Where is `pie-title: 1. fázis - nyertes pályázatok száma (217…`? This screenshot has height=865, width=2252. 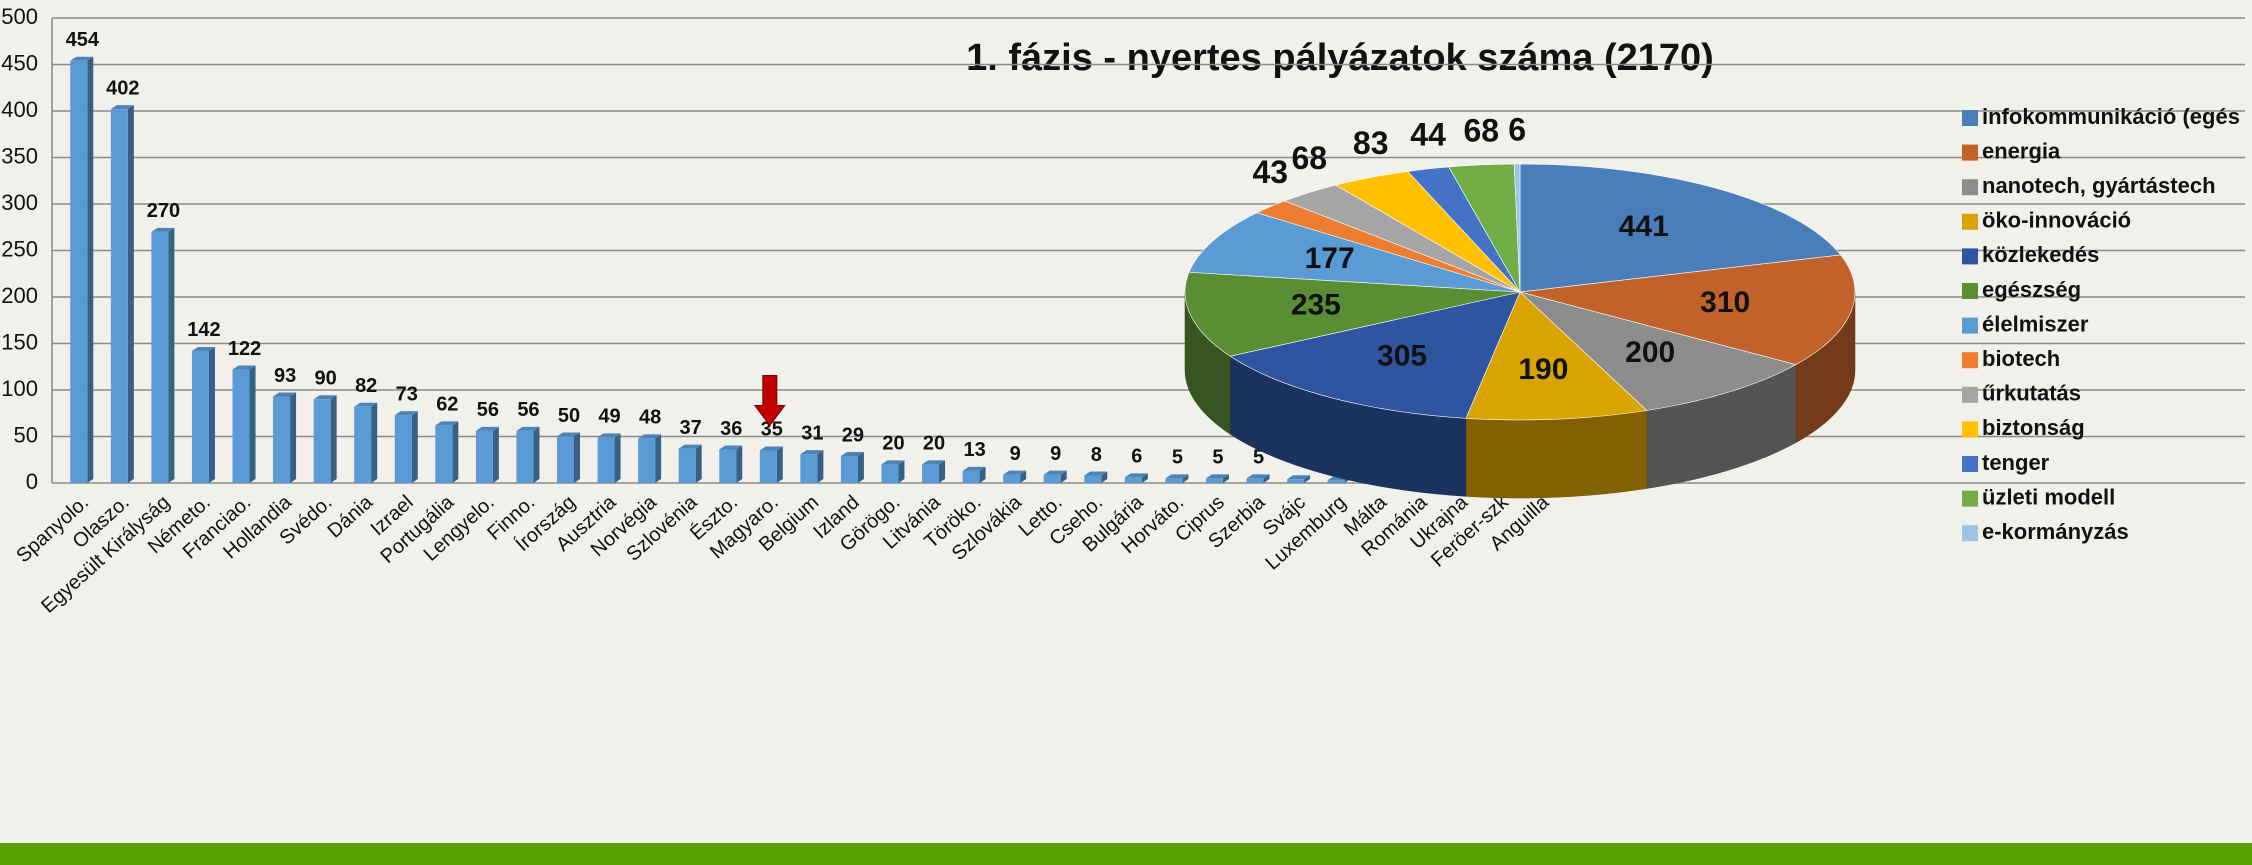
pie-title: 1. fázis - nyertes pályázatok száma (217… is located at coordinates (1340, 58).